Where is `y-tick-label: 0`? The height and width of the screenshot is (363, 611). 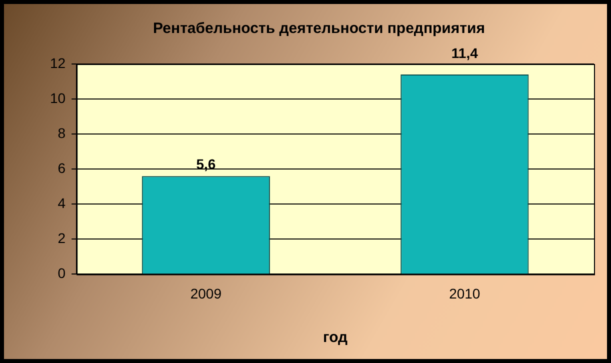 y-tick-label: 0 is located at coordinates (62, 273).